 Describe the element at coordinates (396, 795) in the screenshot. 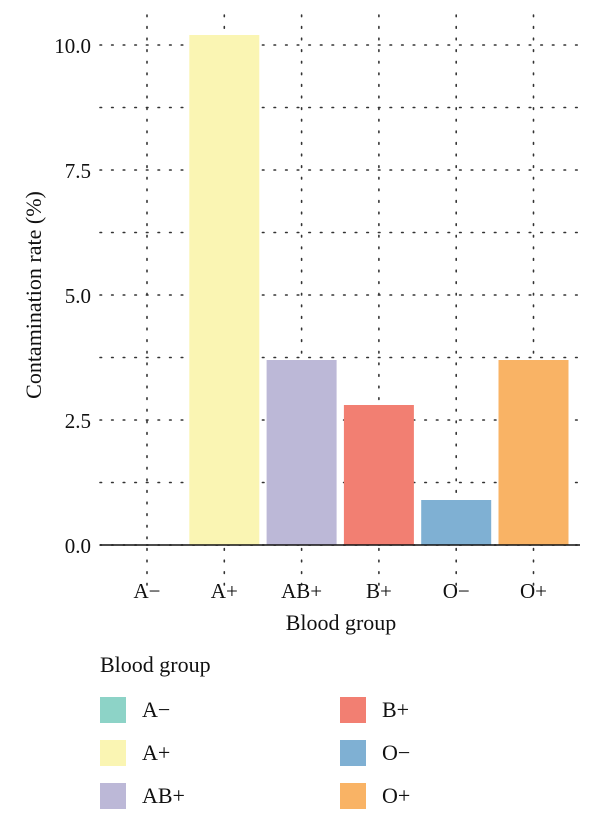

I see `legend-label: O+` at that location.